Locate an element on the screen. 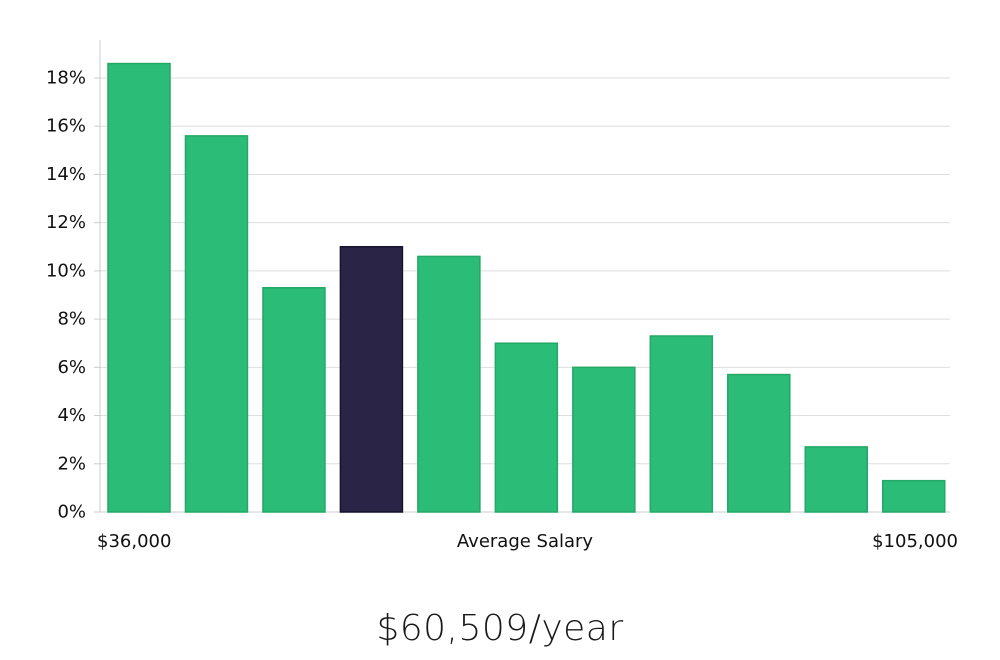 This screenshot has height=660, width=1000. average-salary-readout: $60,509/year is located at coordinates (500, 628).